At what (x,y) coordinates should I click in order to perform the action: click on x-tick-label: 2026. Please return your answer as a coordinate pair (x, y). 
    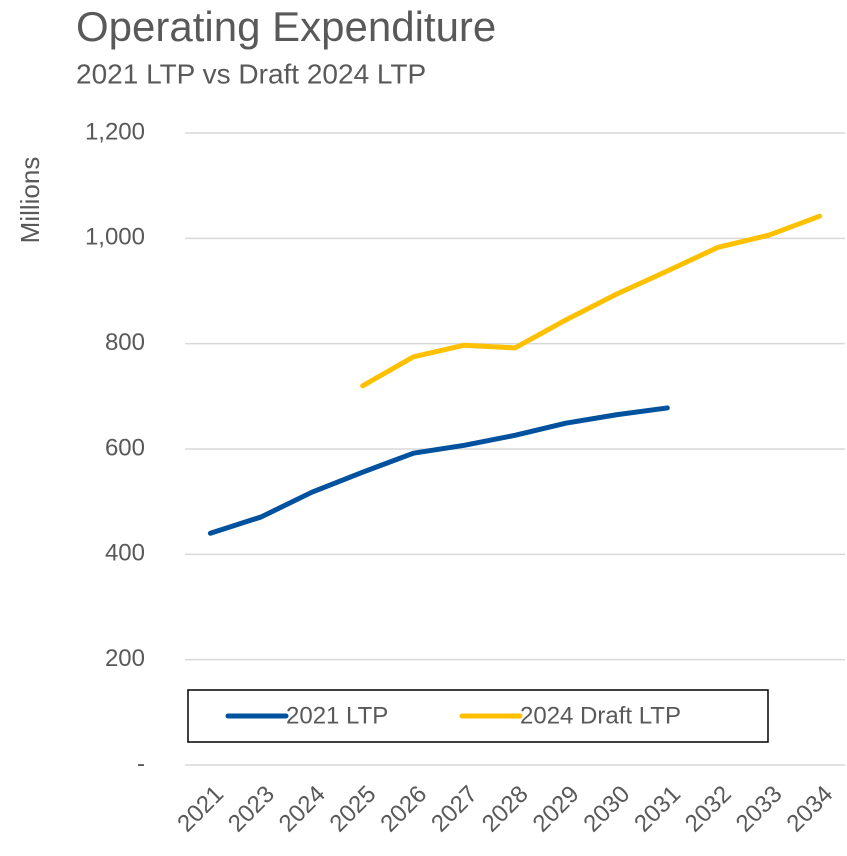
    Looking at the image, I should click on (403, 809).